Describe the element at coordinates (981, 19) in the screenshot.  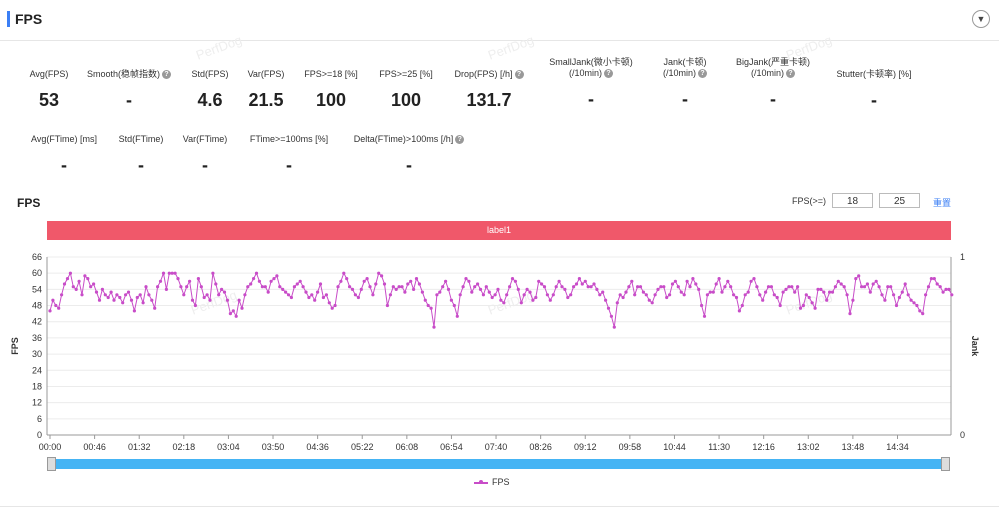
I see `chevron-down-icon: ▼` at that location.